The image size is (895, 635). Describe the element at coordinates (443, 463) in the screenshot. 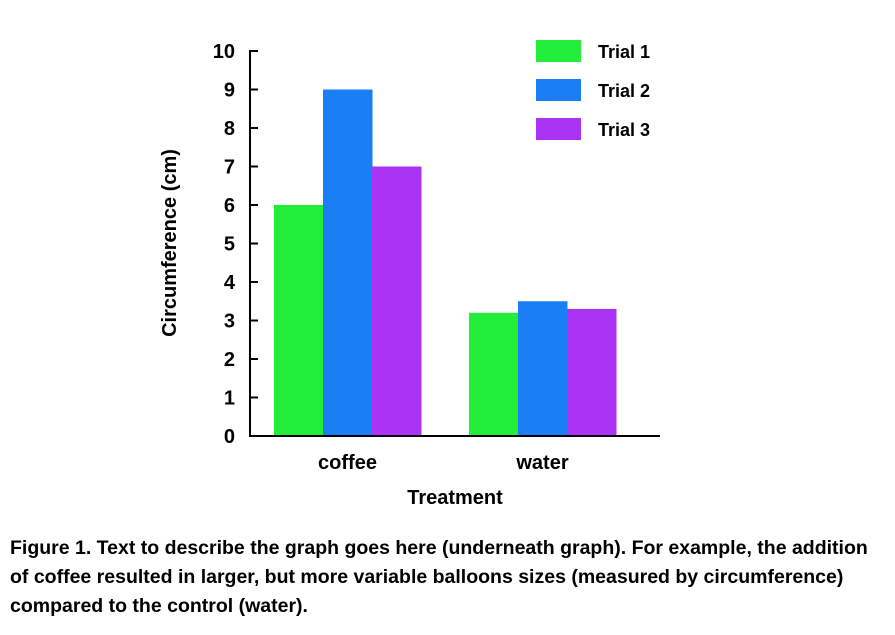

I see `x-labels-group: coffee water` at that location.